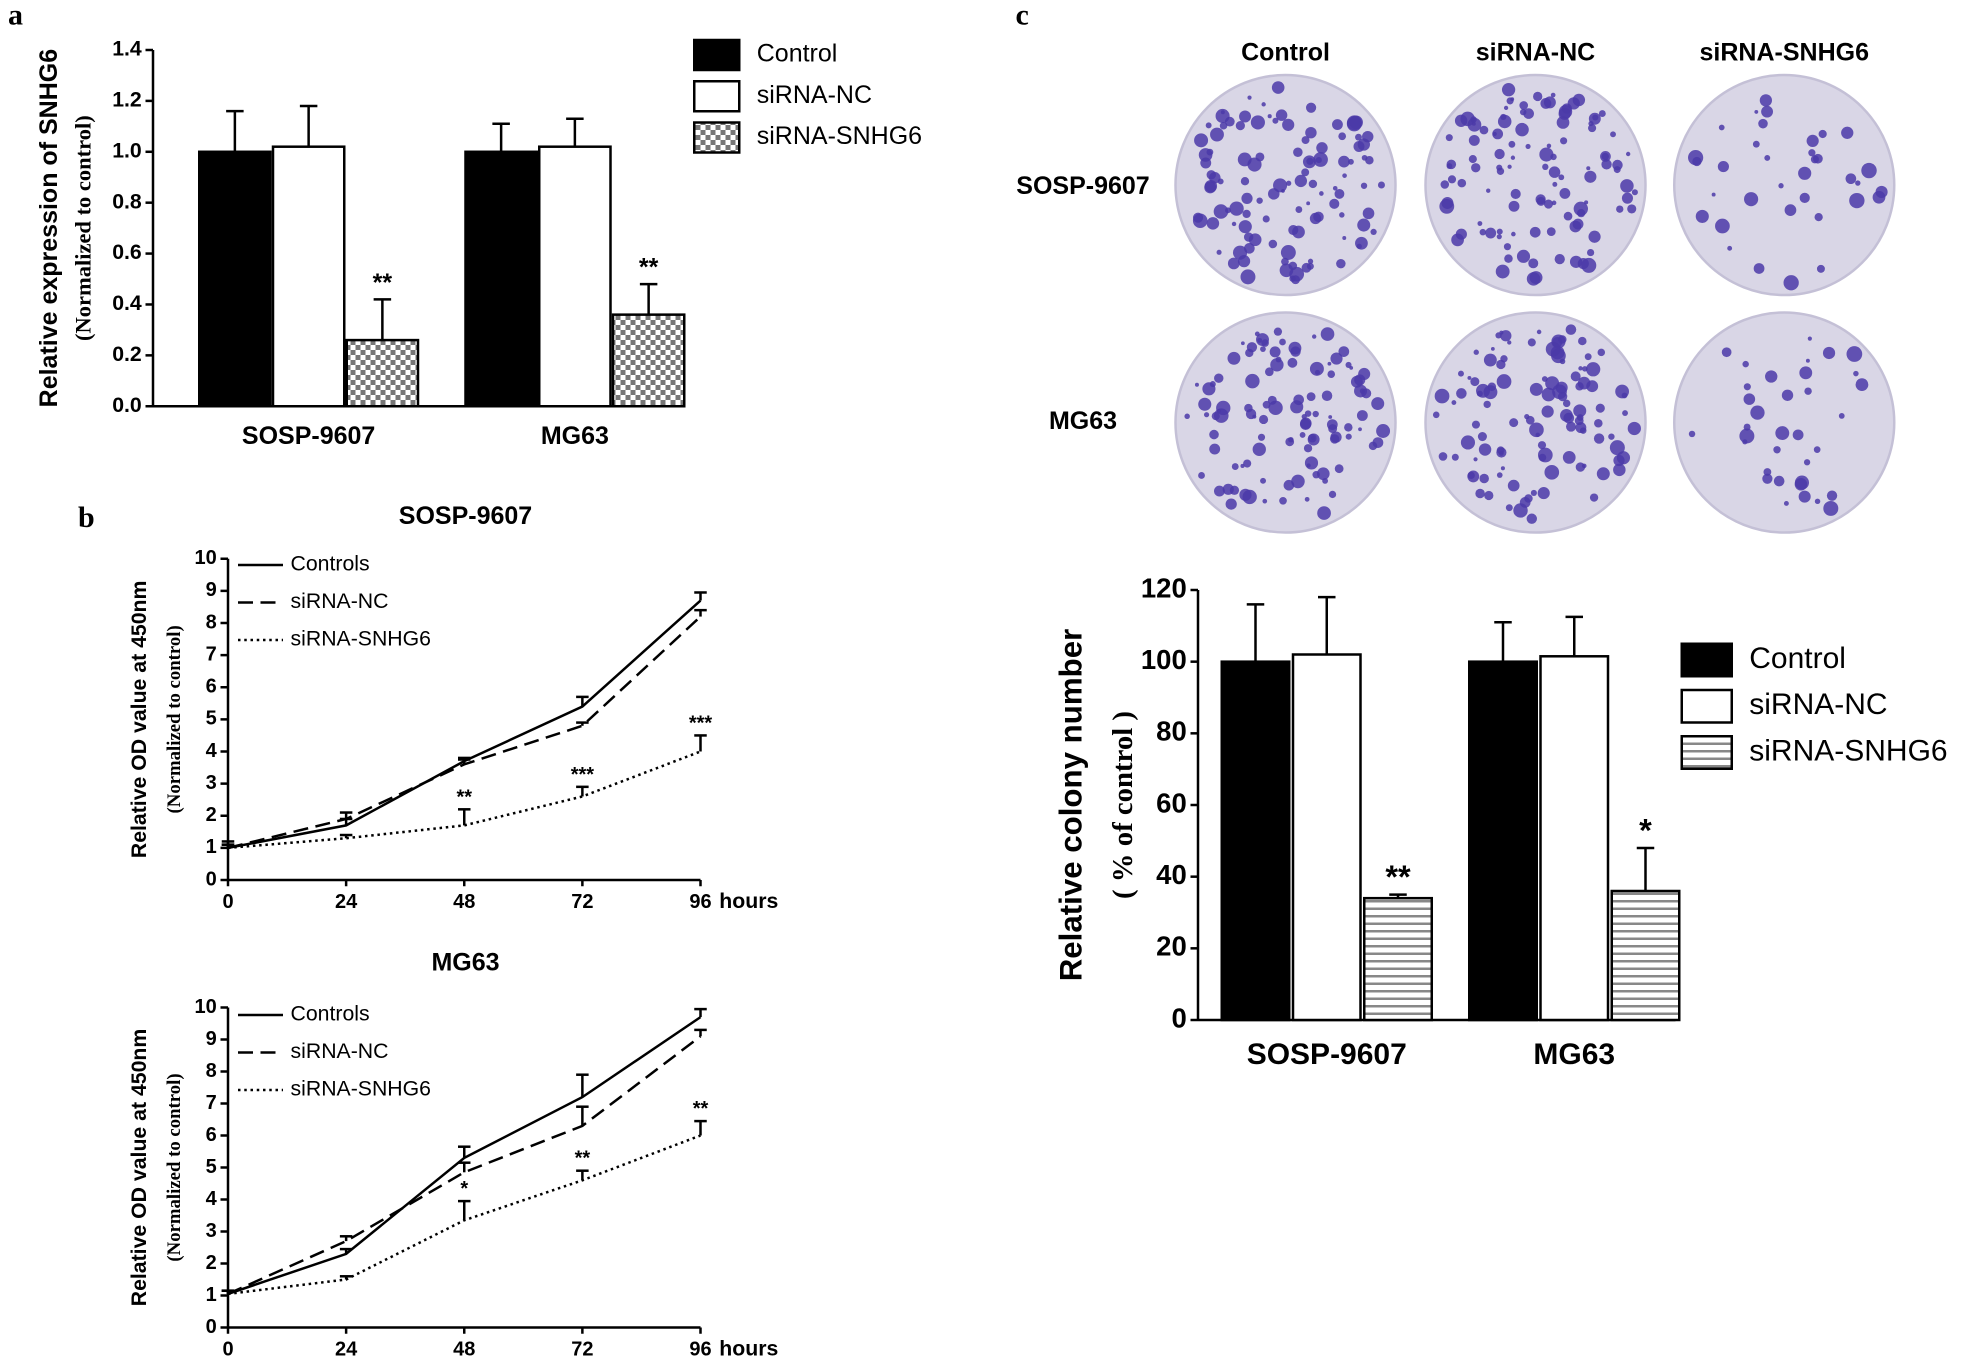  Describe the element at coordinates (1535, 303) in the screenshot. I see `colony-images` at that location.